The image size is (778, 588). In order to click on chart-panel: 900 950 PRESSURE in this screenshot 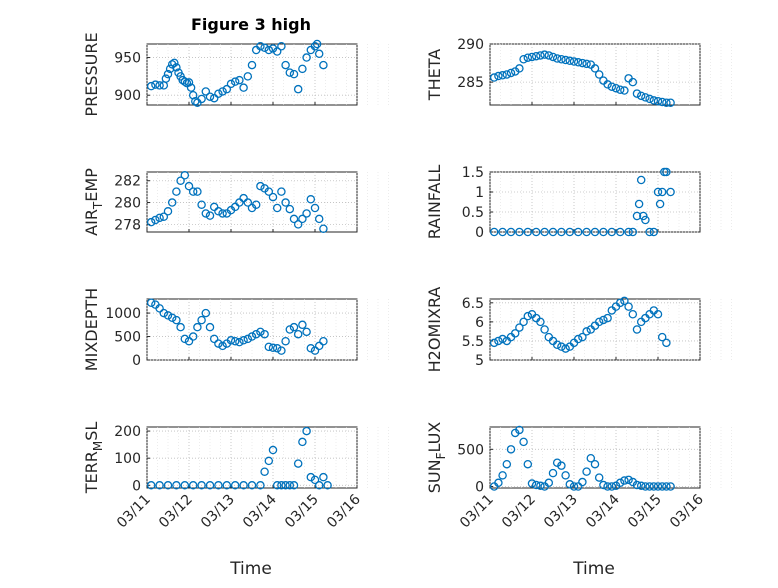, I will do `click(235, 74)`.